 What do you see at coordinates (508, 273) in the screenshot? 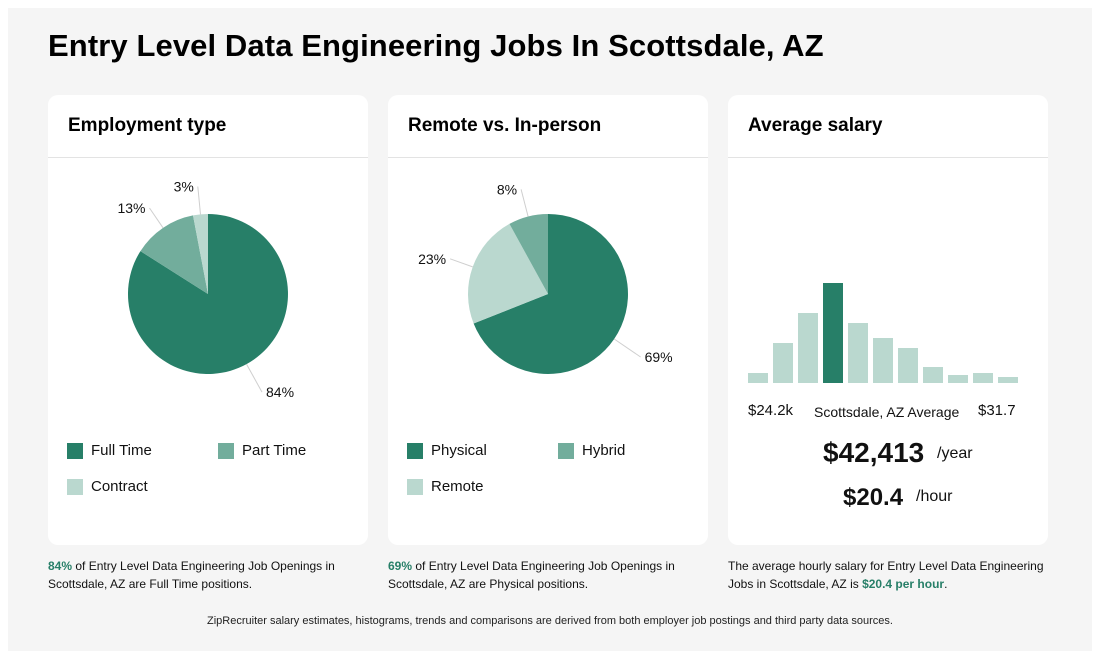
I see `pie-slice-remote` at bounding box center [508, 273].